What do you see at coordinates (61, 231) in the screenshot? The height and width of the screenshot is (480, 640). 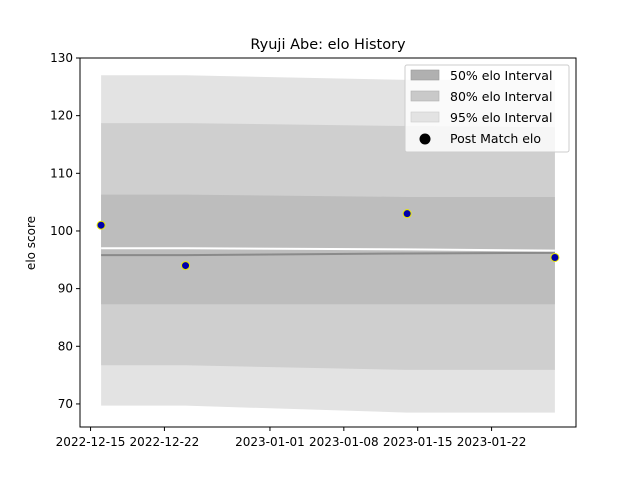 I see `y-tick-label: 100` at bounding box center [61, 231].